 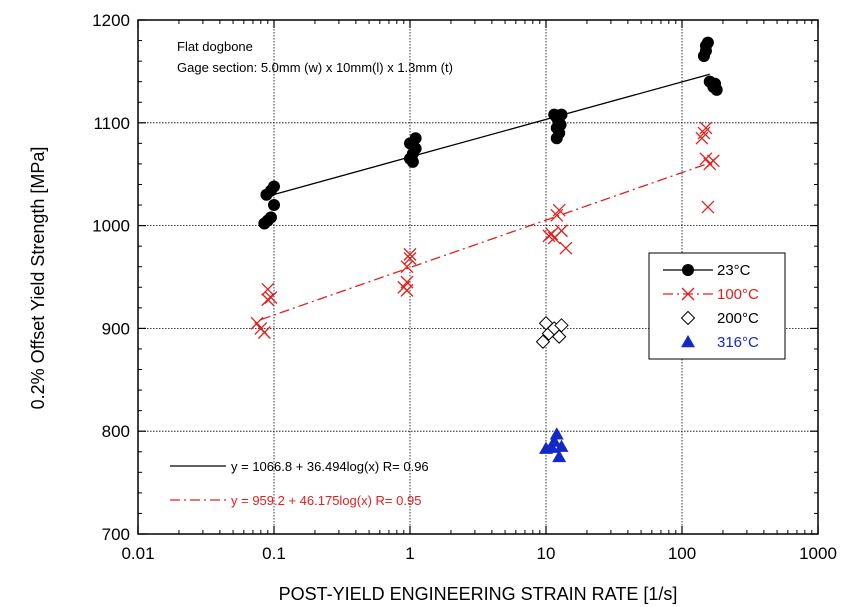 I want to click on y-tick-label: 800, so click(x=116, y=431).